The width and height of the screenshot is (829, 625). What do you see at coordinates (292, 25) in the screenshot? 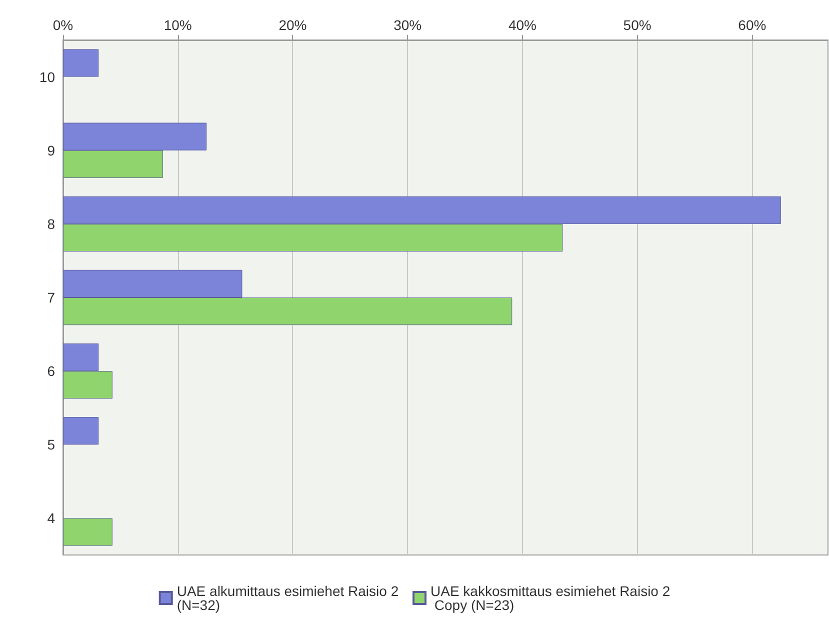
I see `x-tick-label: 20%` at bounding box center [292, 25].